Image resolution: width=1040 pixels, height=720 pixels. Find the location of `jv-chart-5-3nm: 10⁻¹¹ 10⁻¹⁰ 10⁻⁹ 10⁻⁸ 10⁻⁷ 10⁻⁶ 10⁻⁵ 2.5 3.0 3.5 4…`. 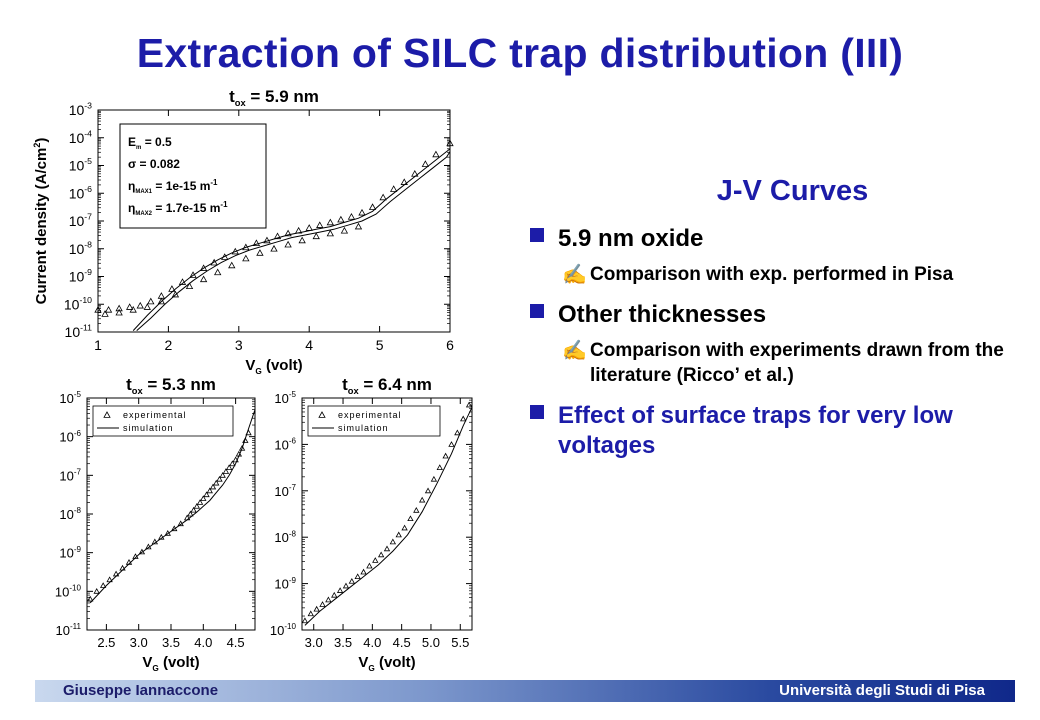

jv-chart-5-3nm: 10⁻¹¹ 10⁻¹⁰ 10⁻⁹ 10⁻⁸ 10⁻⁷ 10⁻⁶ 10⁻⁵ 2.5 3.0 3.5 4… is located at coordinates (155, 524).